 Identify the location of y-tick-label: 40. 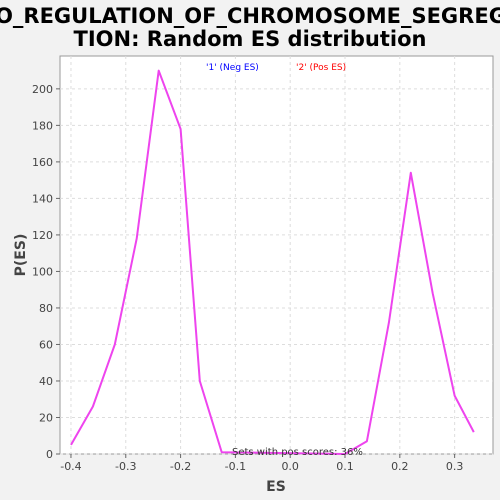
(46, 381).